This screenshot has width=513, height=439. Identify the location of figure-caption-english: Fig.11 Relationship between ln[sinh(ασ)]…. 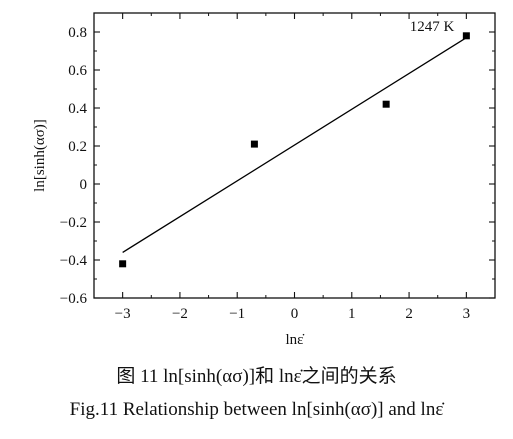
(256, 409).